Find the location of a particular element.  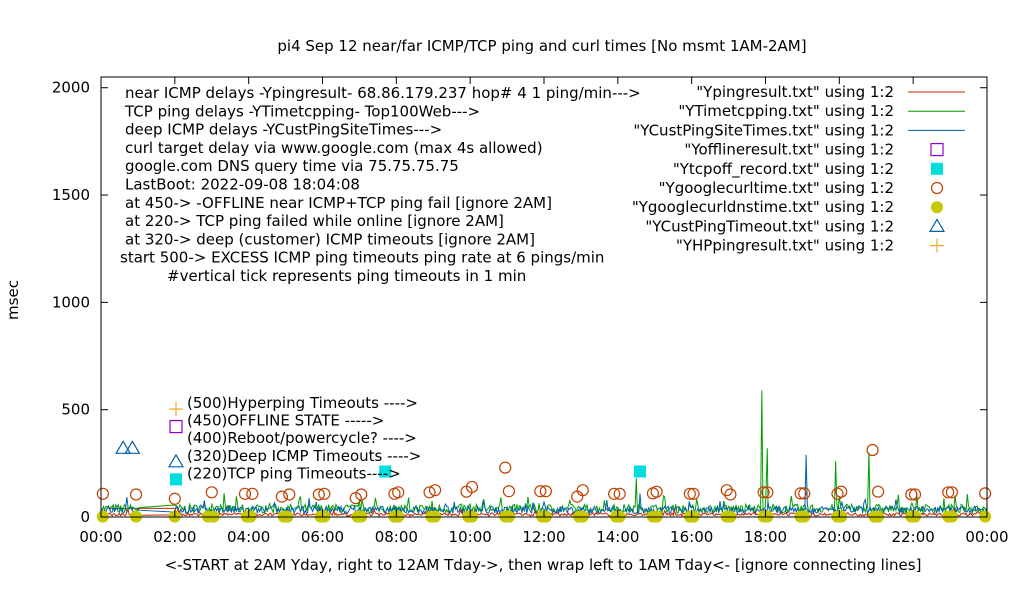

y-tick-label: 2000 is located at coordinates (71, 88).